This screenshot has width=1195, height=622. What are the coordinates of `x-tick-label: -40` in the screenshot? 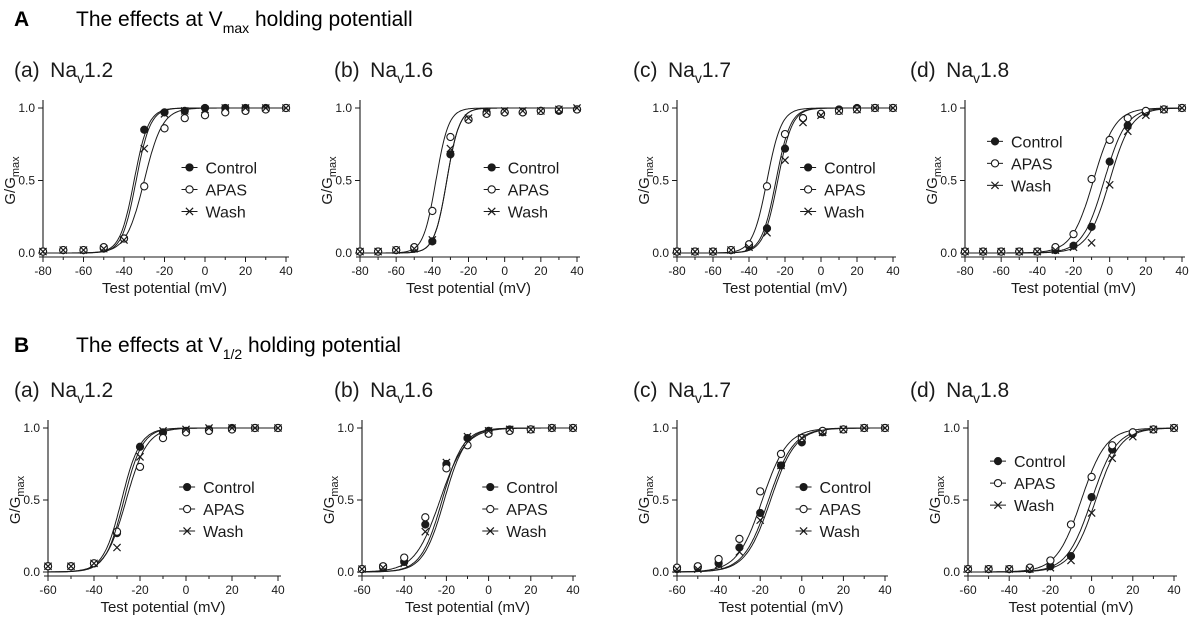 It's located at (94, 590).